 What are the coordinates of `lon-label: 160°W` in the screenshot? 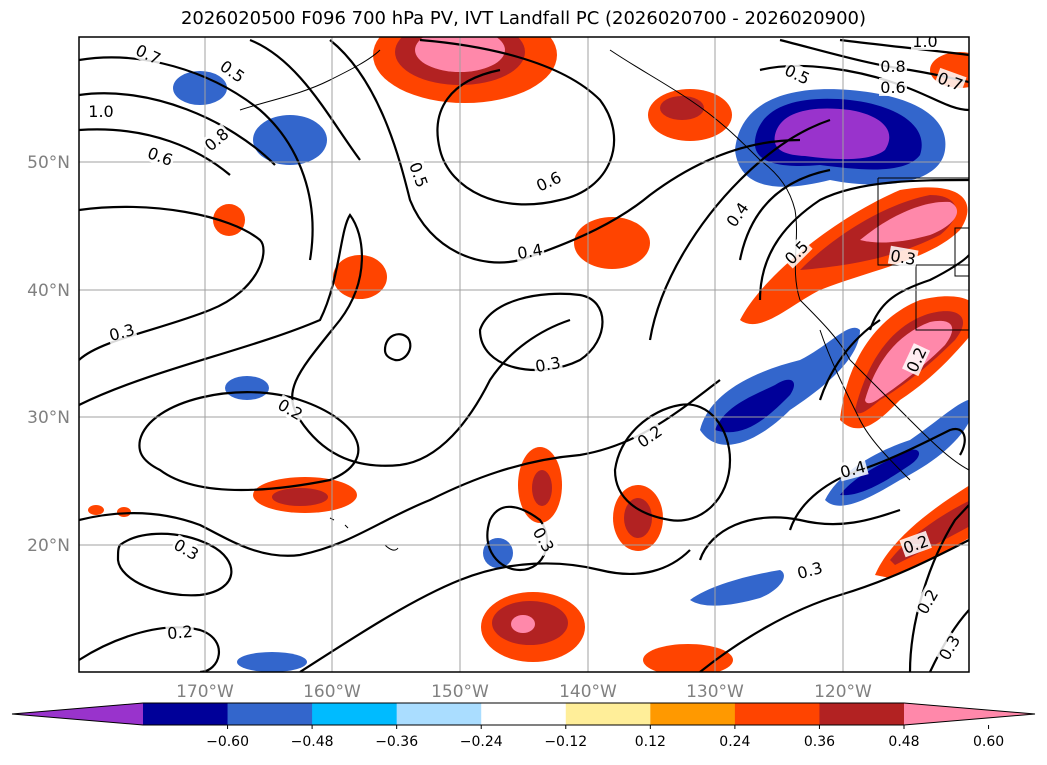 It's located at (332, 692).